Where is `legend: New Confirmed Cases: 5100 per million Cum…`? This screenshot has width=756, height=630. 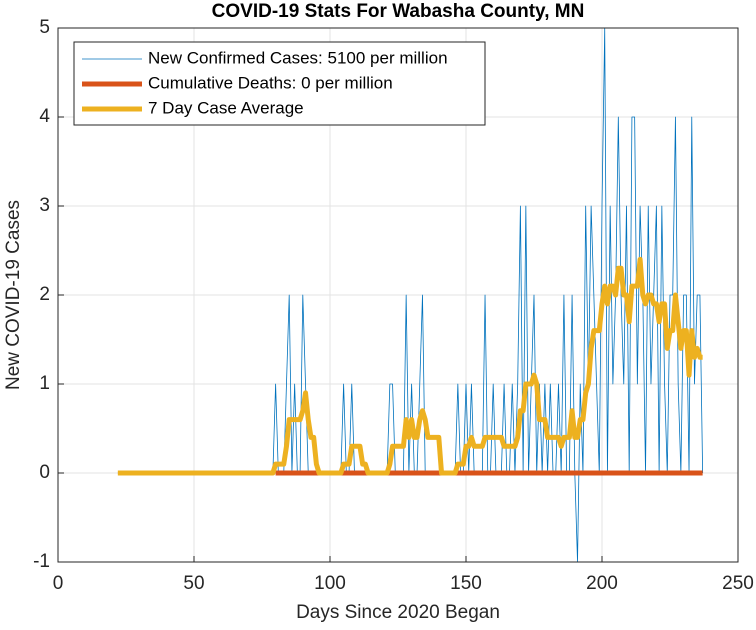
legend: New Confirmed Cases: 5100 per million Cum… is located at coordinates (279, 83).